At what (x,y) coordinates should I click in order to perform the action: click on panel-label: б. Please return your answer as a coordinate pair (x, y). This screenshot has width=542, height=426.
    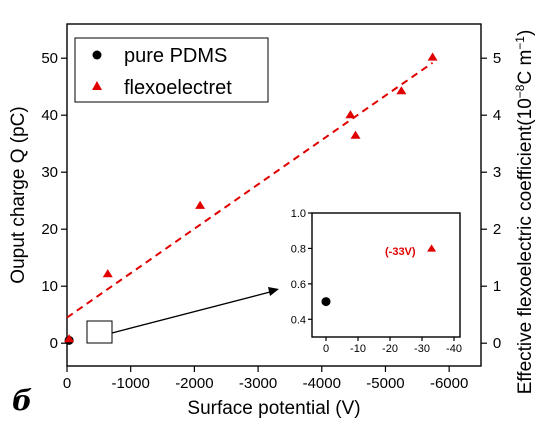
    Looking at the image, I should click on (22, 400).